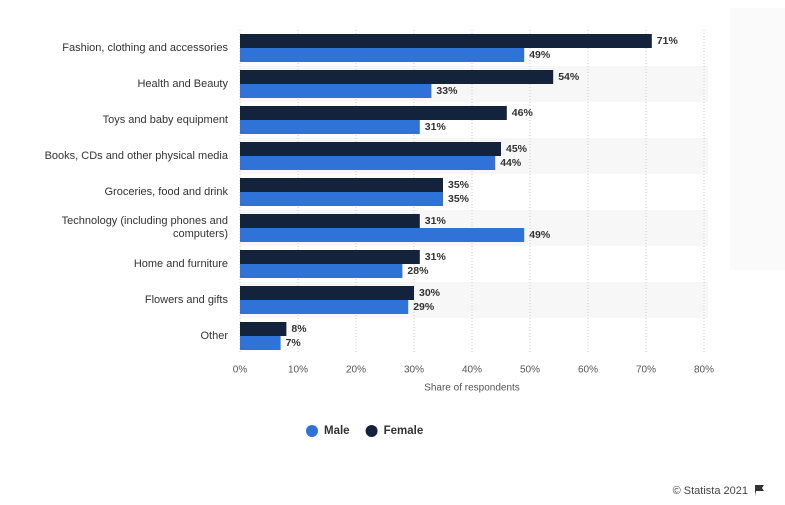 This screenshot has height=505, width=785. Describe the element at coordinates (646, 370) in the screenshot. I see `x-tick-label: 70%` at that location.